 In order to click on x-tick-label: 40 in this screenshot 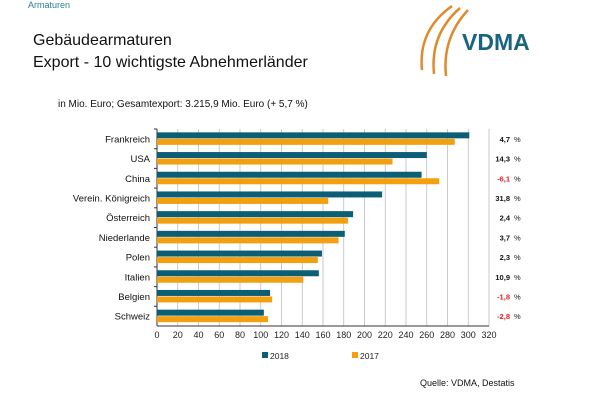, I will do `click(198, 335)`.